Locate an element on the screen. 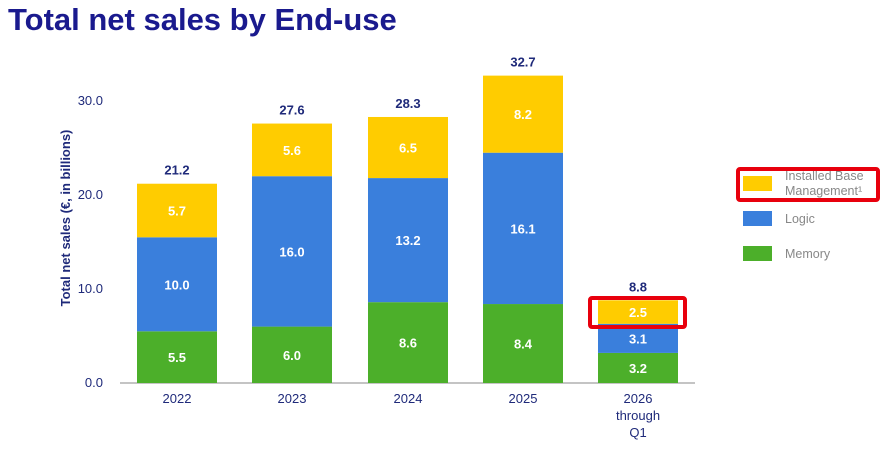 The image size is (886, 449). data-label: 8.2 is located at coordinates (523, 114).